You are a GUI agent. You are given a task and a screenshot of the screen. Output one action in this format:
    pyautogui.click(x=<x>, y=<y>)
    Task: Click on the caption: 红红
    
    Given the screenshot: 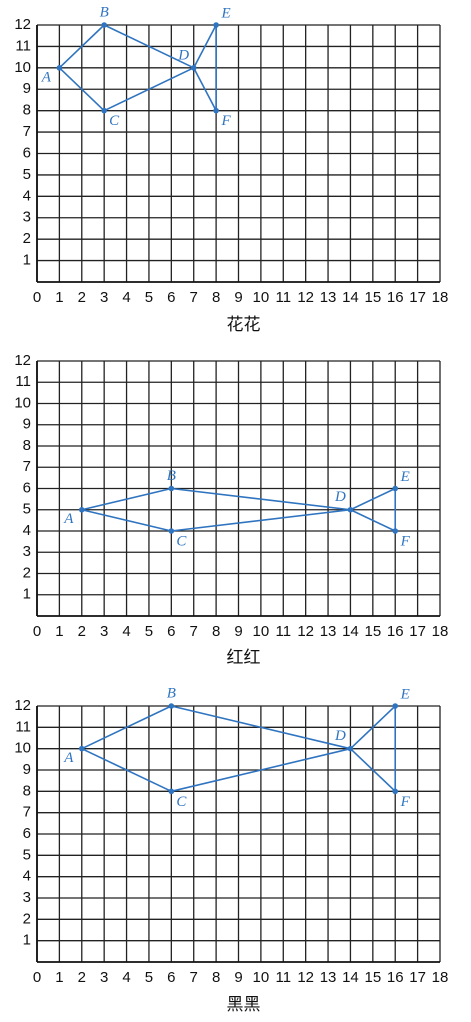 What is the action you would take?
    pyautogui.click(x=244, y=658)
    